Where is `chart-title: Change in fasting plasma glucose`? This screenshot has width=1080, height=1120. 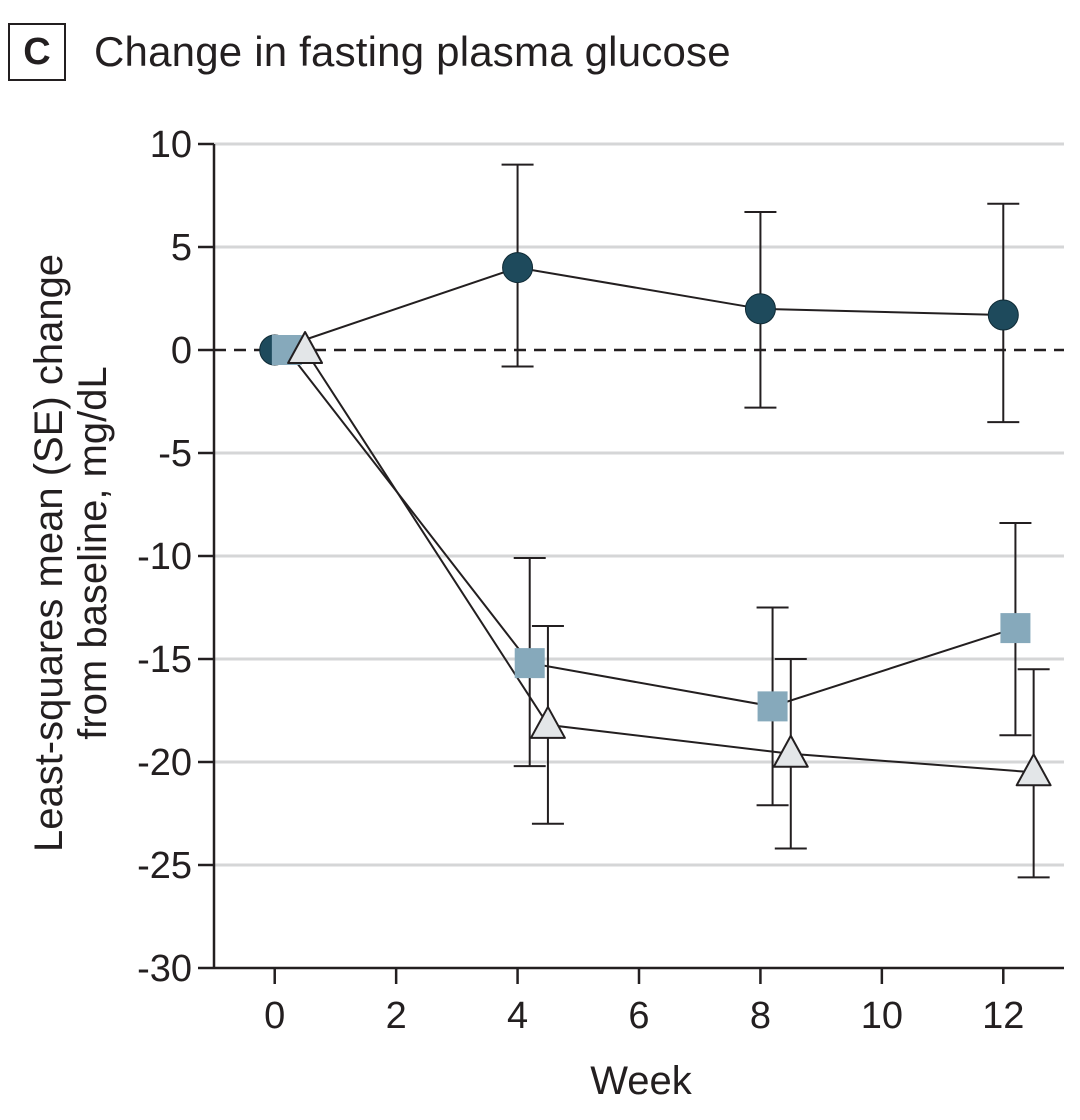 chart-title: Change in fasting plasma glucose is located at coordinates (412, 51).